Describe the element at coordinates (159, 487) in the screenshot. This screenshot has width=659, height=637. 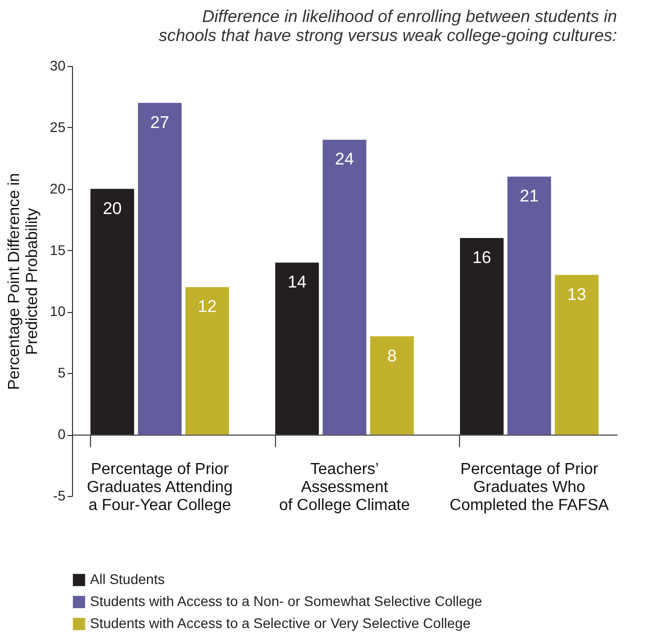
I see `x-tick-label: Percentage of Prior Graduates Attending a Four-Year College` at that location.